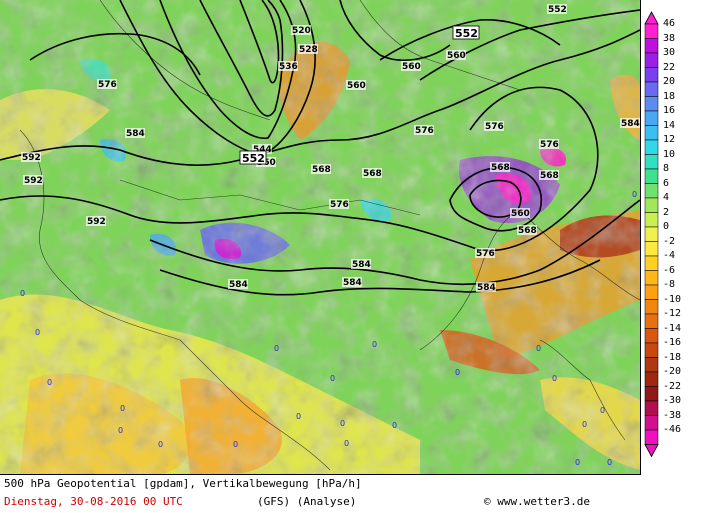 The height and width of the screenshot is (513, 704). I want to click on legend-label: -14, so click(672, 328).